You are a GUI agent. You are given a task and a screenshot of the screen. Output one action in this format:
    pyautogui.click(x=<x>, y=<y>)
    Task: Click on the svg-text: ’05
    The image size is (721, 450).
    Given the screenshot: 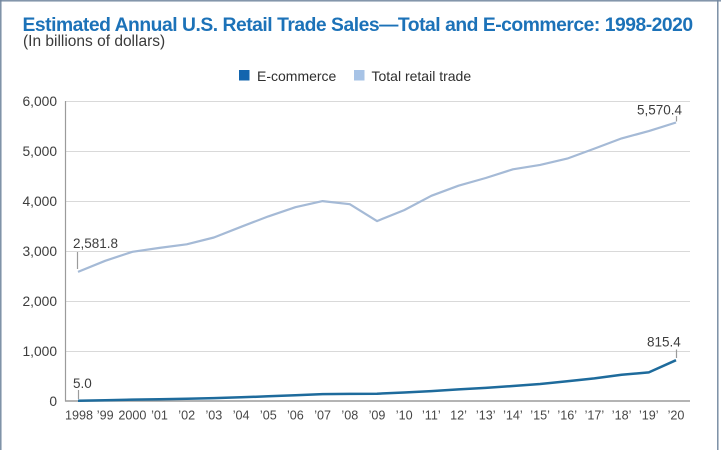 What is the action you would take?
    pyautogui.click(x=268, y=416)
    